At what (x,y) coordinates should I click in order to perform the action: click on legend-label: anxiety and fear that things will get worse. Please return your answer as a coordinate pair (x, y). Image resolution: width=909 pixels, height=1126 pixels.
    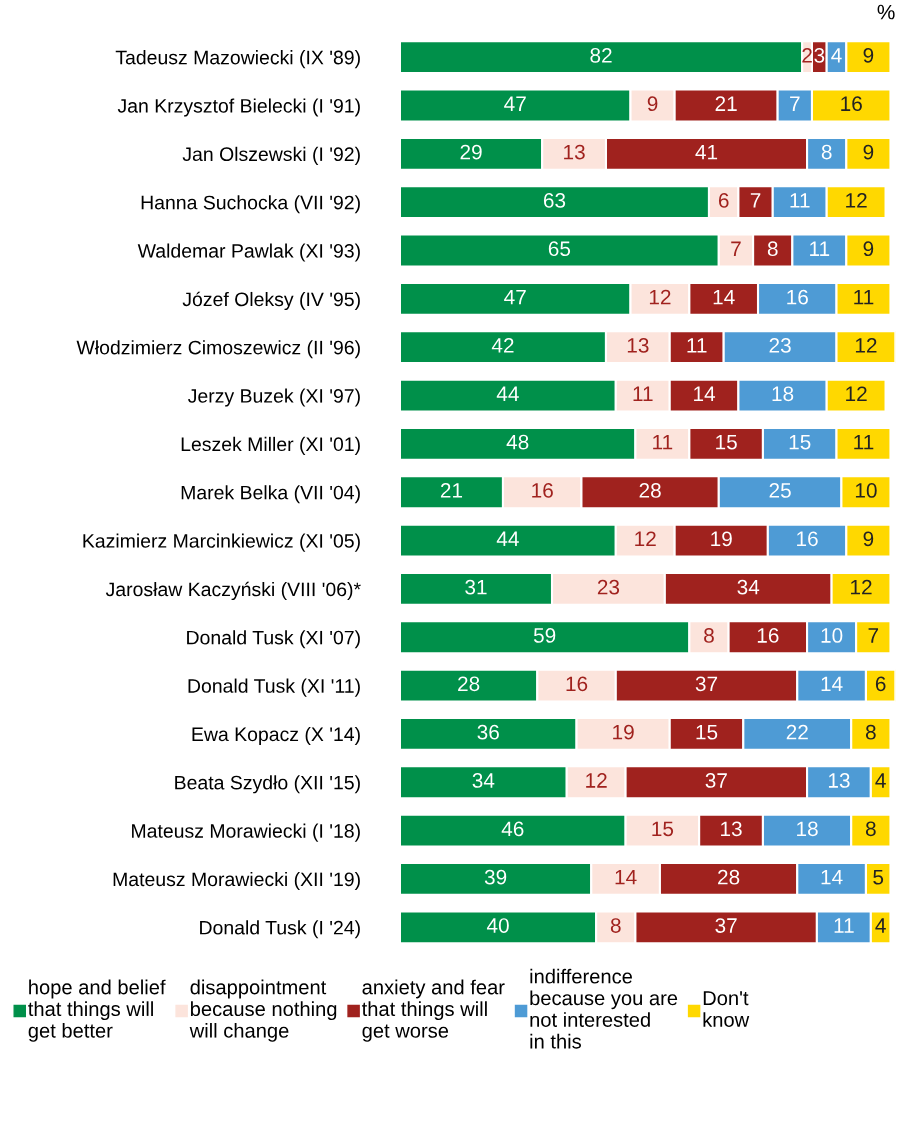
    Looking at the image, I should click on (433, 1010).